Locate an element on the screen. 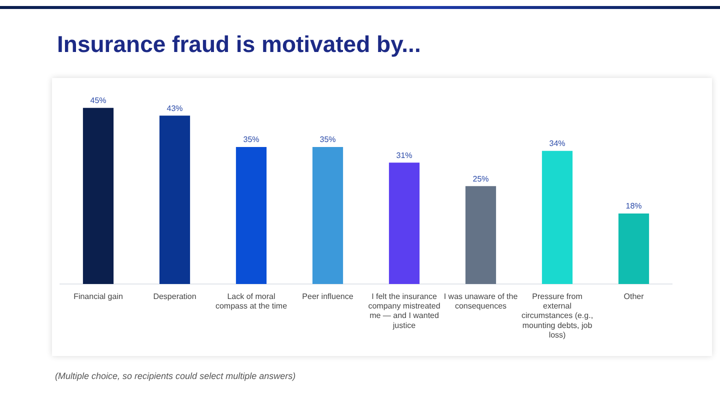  x-tick-label: Pressure from external circumstances (e.g., mounting debts, job loss) is located at coordinates (557, 316).